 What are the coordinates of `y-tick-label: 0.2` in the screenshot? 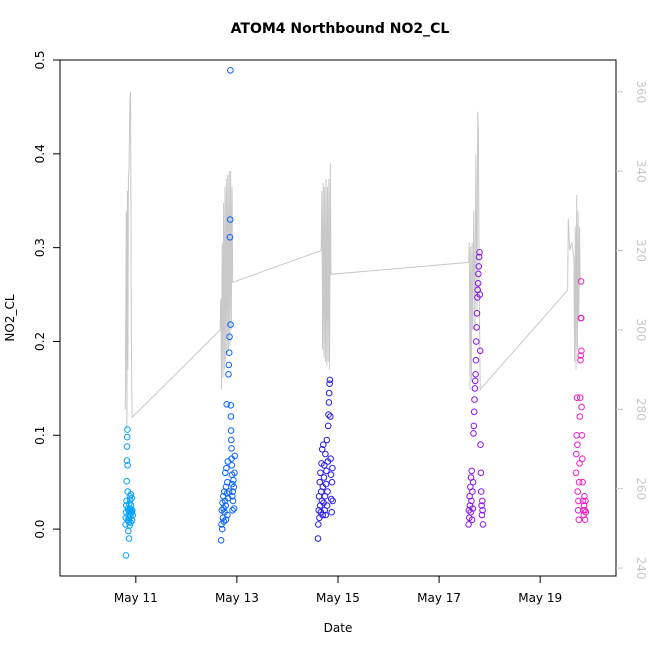 It's located at (40, 341).